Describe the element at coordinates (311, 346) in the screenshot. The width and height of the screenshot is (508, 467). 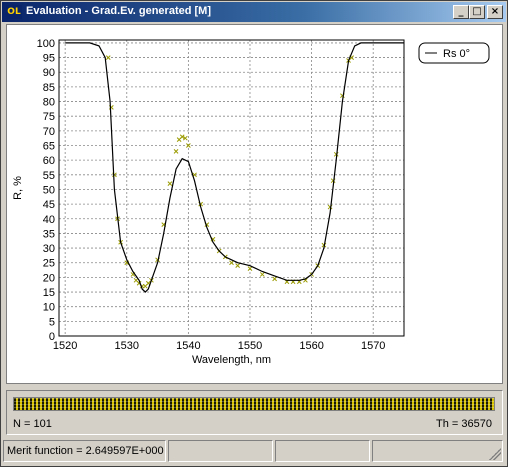
I see `x-tick-label: 1560` at that location.